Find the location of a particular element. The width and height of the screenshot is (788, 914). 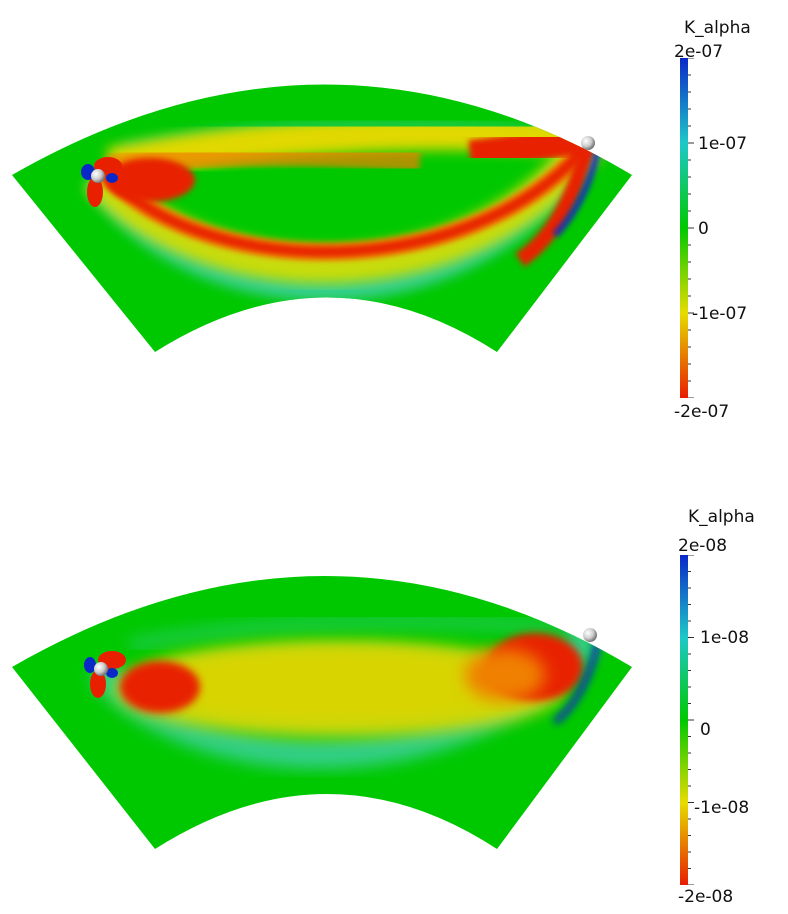

colorbar-gradient-top is located at coordinates (687, 228).